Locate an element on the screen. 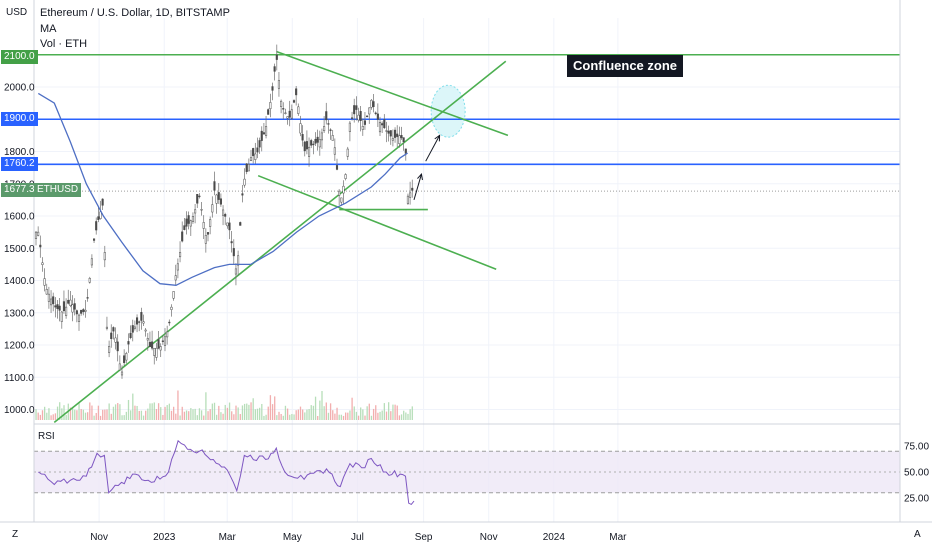 The image size is (932, 555). currency-label: USD is located at coordinates (17, 12).